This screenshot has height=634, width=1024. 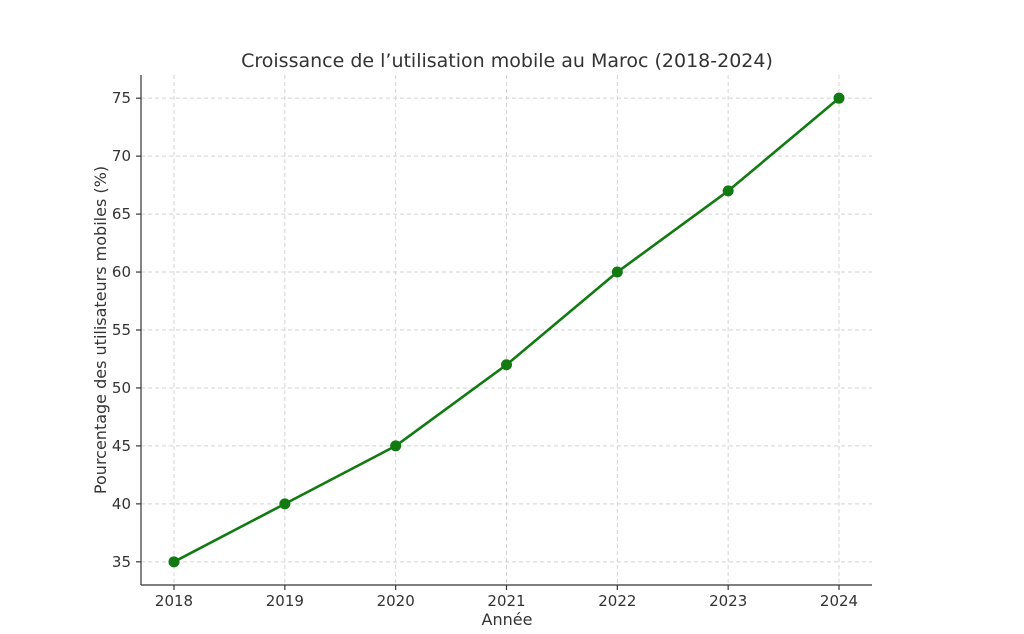 What do you see at coordinates (100, 330) in the screenshot?
I see `y-axis-title: Pourcentage des utilisateurs mobiles (%)` at bounding box center [100, 330].